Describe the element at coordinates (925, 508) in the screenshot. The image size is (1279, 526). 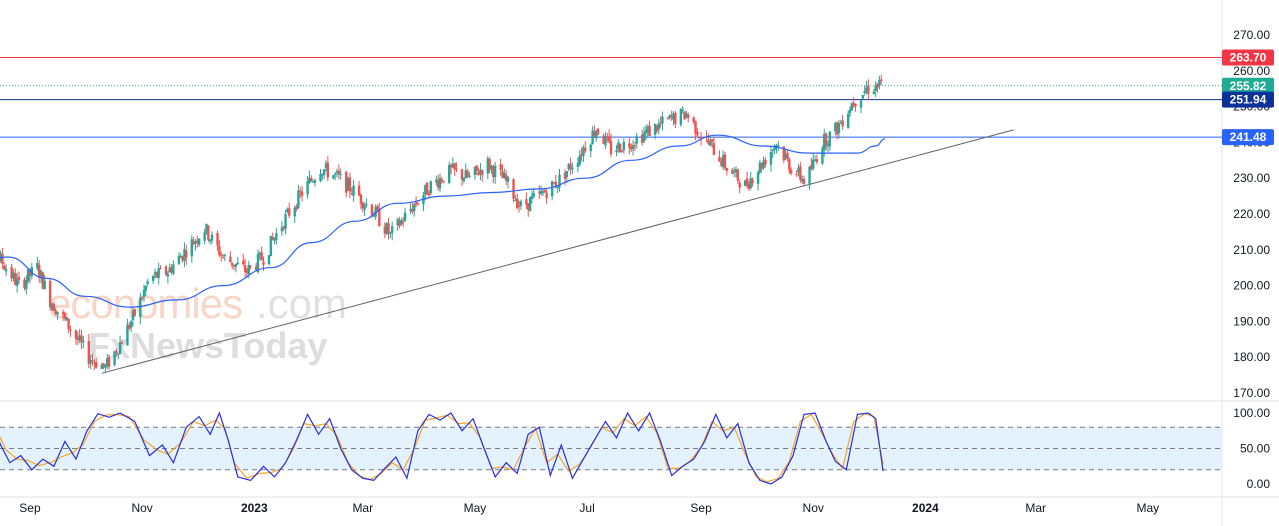
I see `time-tick-label: 2024` at that location.